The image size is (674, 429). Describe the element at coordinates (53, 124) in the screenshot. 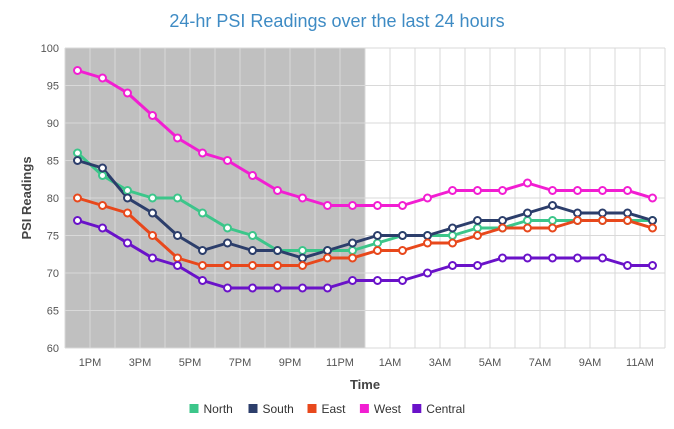

I see `y-tick-label: 90` at that location.